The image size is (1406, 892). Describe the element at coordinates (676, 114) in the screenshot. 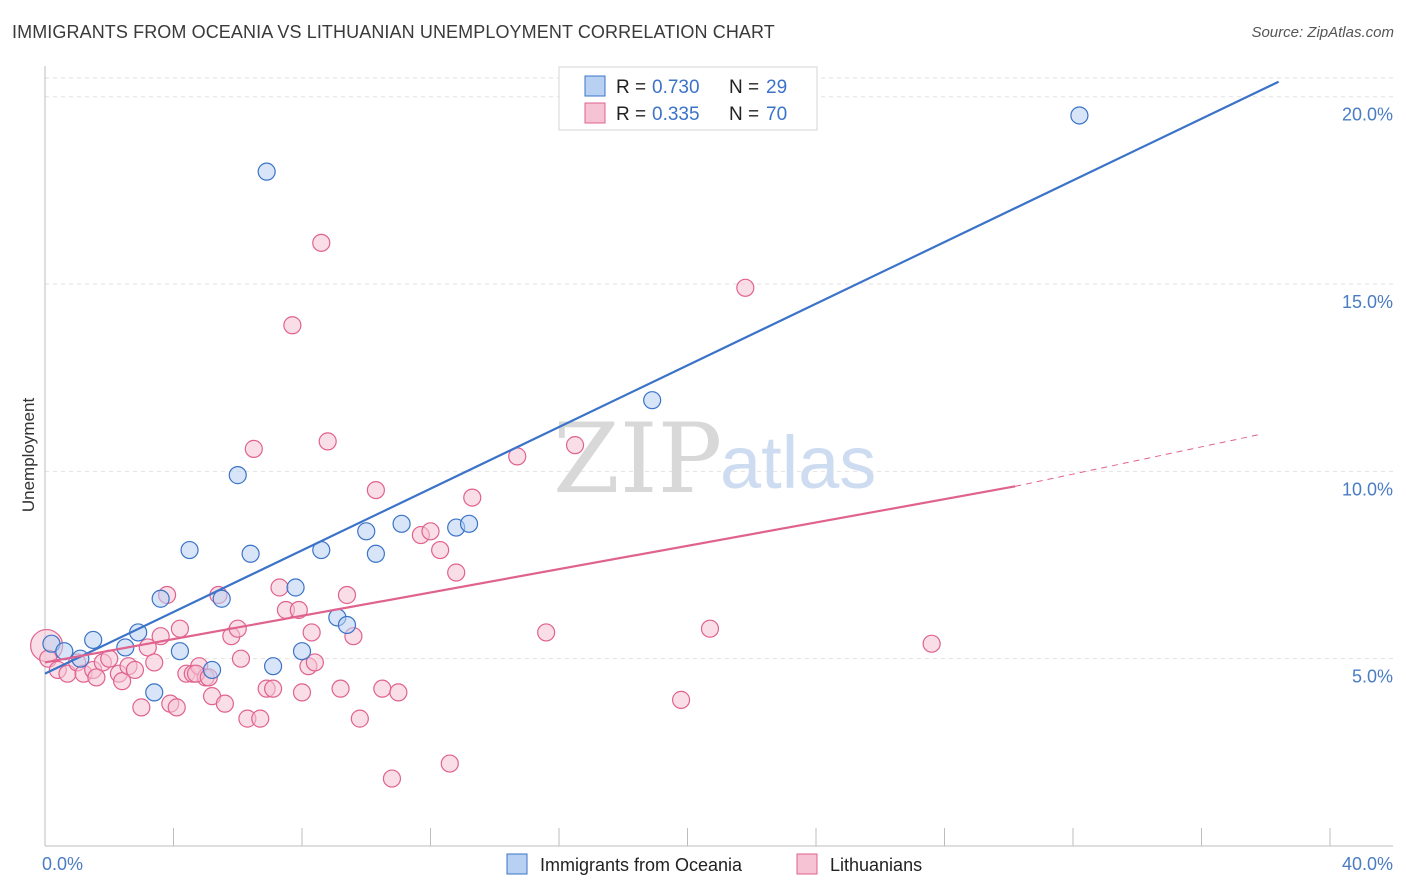

I see `legend-r-value-1: 0.335` at that location.